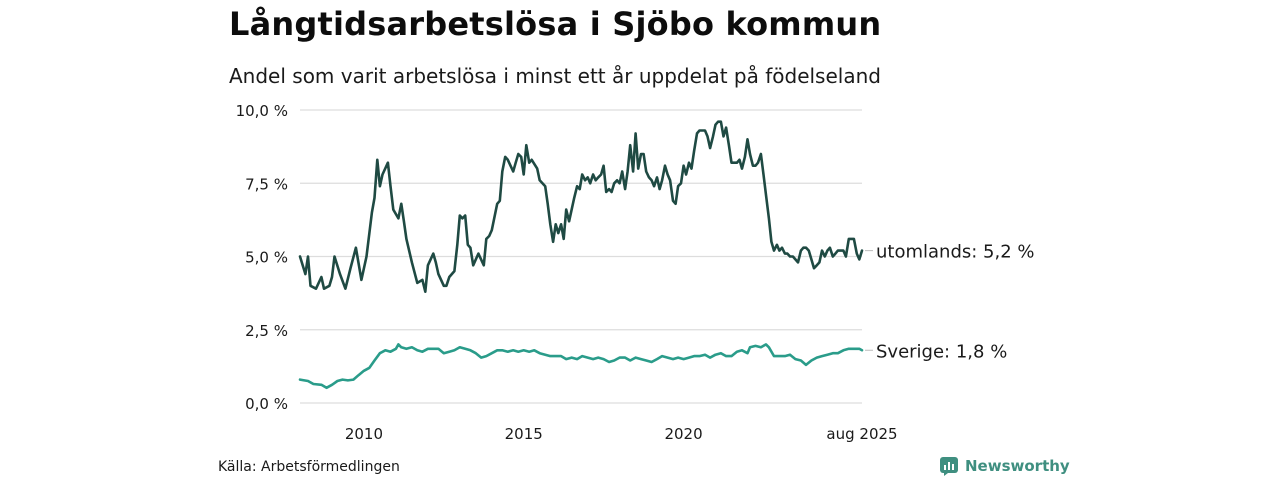  I want to click on x-axis-tick-labels: 2010 2015 2020 aug 2025, so click(621, 434).